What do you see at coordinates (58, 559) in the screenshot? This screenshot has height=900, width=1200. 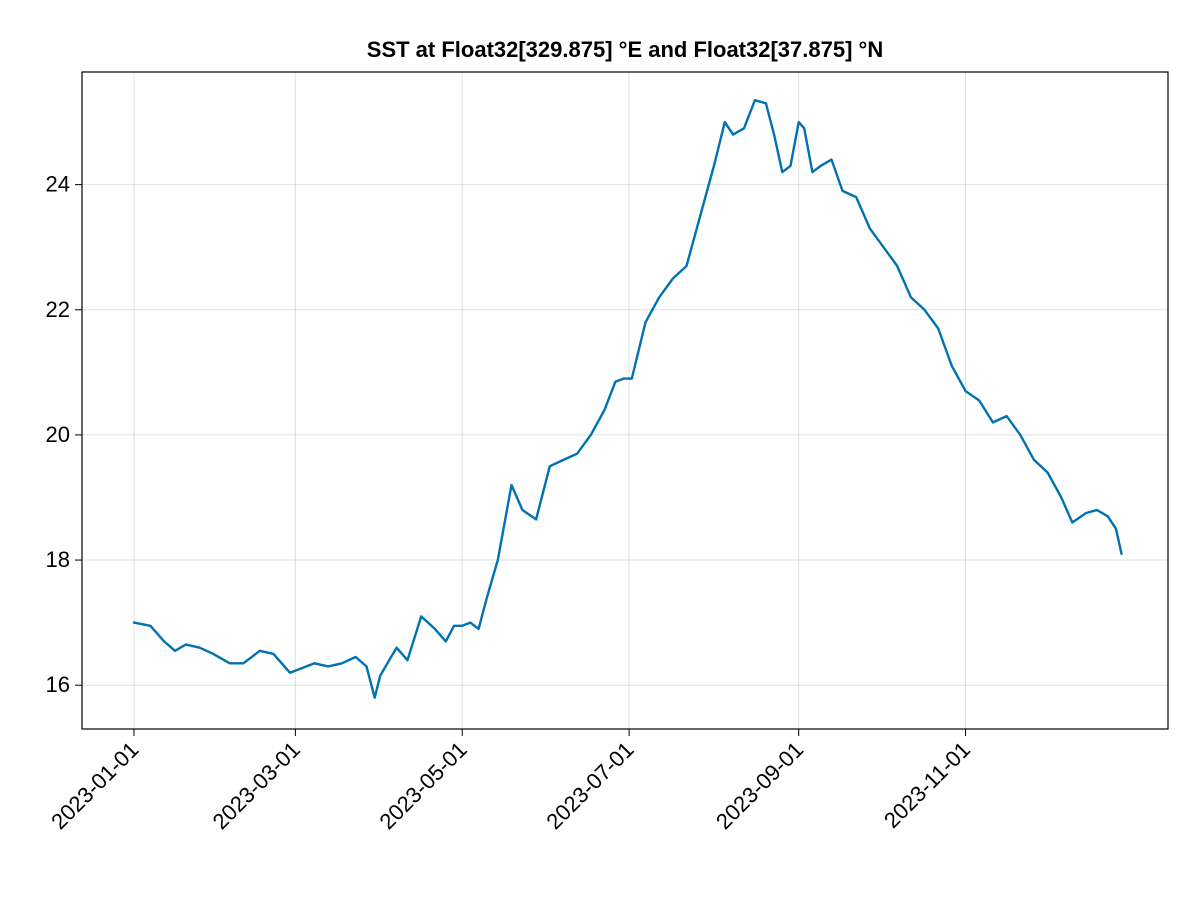 I see `y-tick-label: 18` at bounding box center [58, 559].